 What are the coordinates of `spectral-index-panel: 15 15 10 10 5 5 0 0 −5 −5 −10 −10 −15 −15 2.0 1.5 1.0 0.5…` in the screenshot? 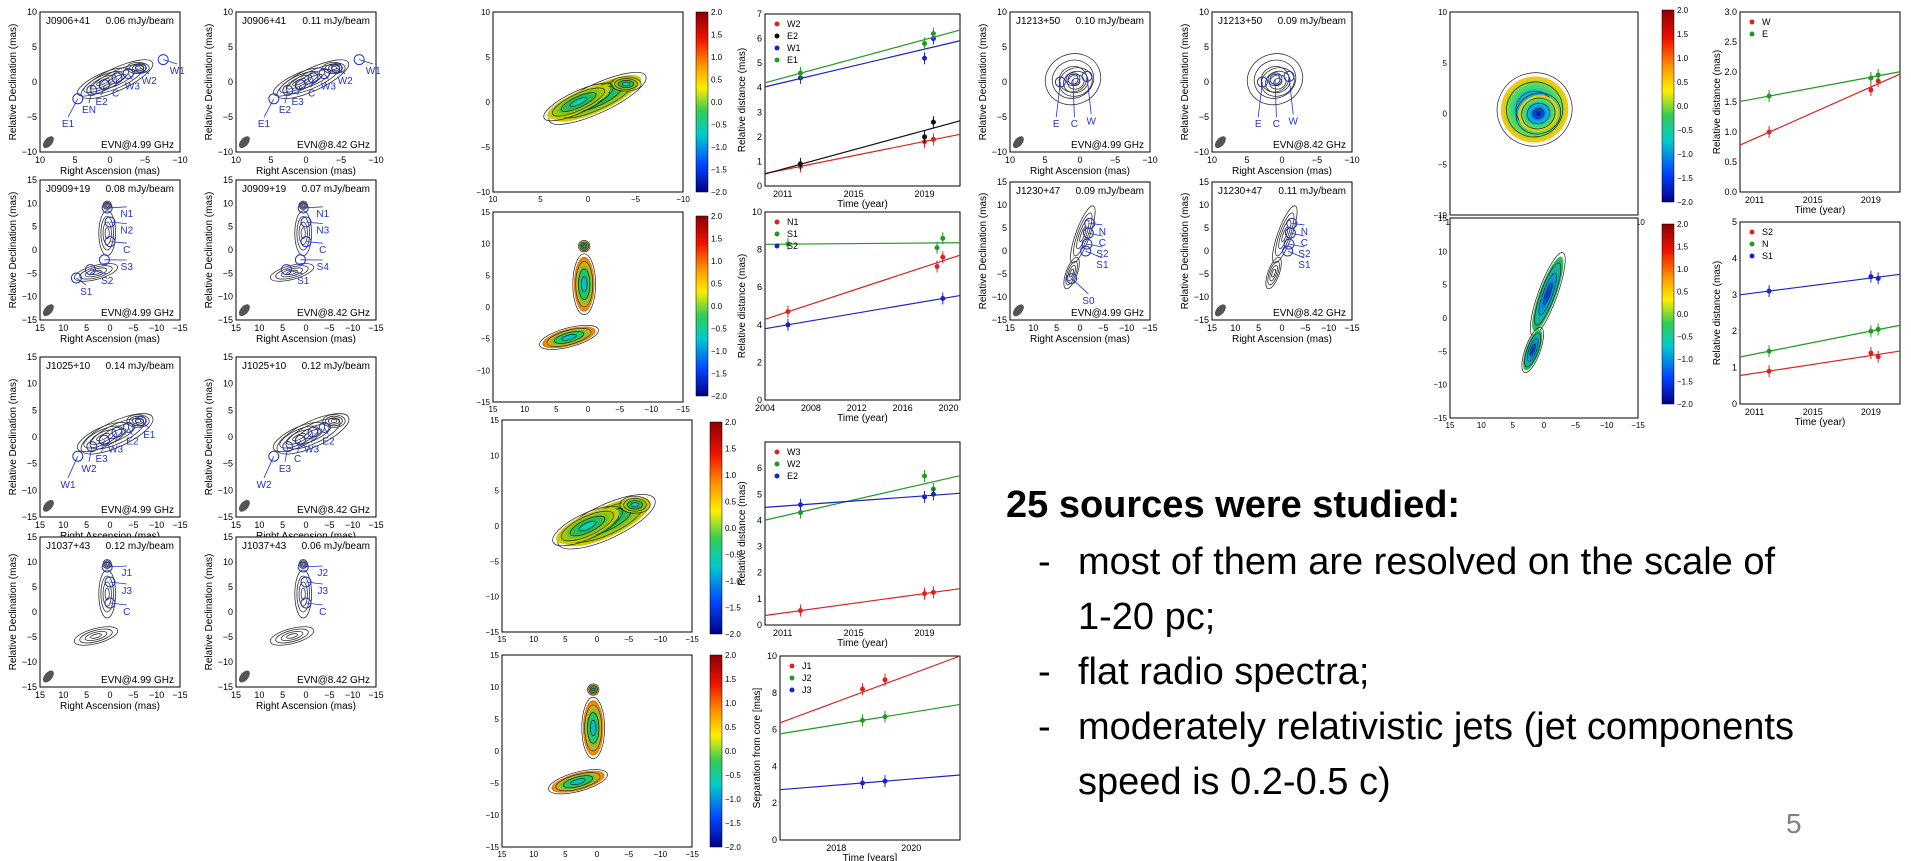 It's located at (613, 755).